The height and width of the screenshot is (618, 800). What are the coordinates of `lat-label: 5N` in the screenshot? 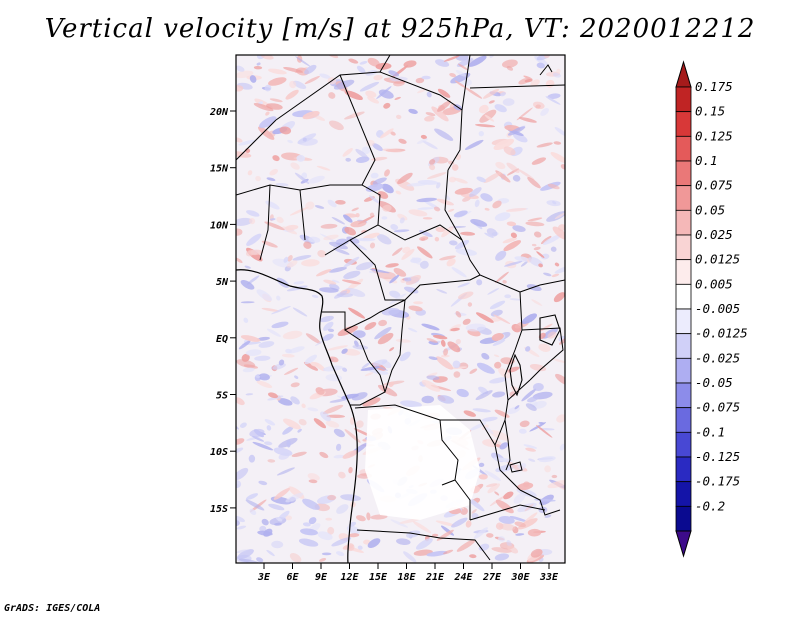 It's located at (222, 282).